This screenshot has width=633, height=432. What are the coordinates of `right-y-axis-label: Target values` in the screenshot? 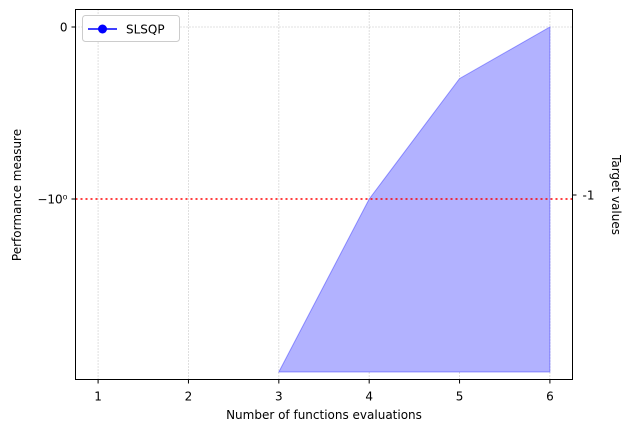 It's located at (616, 194).